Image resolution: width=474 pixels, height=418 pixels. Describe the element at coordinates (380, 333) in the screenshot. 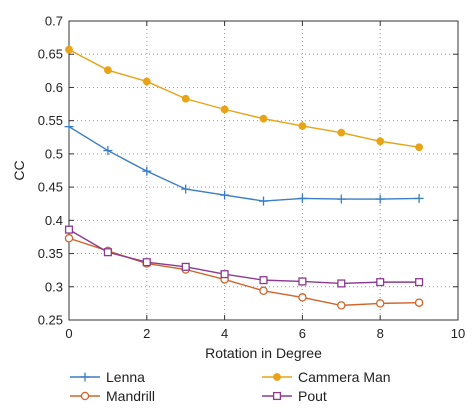

I see `x-tick-label: 8` at that location.